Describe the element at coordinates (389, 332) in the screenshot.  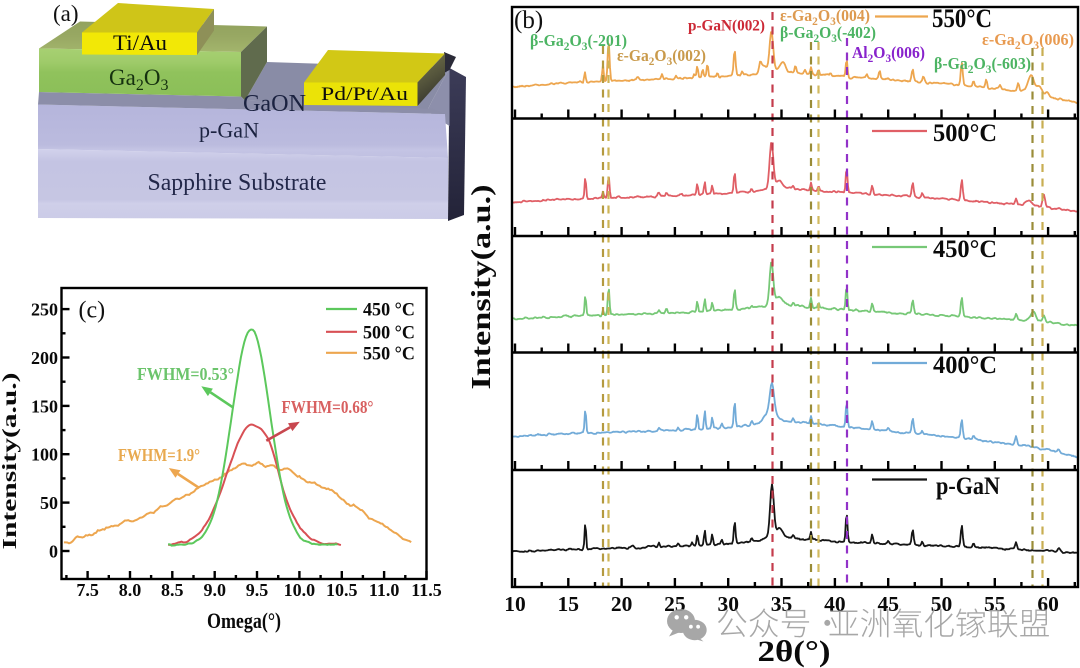
I see `svg-text: 500 °C` at that location.